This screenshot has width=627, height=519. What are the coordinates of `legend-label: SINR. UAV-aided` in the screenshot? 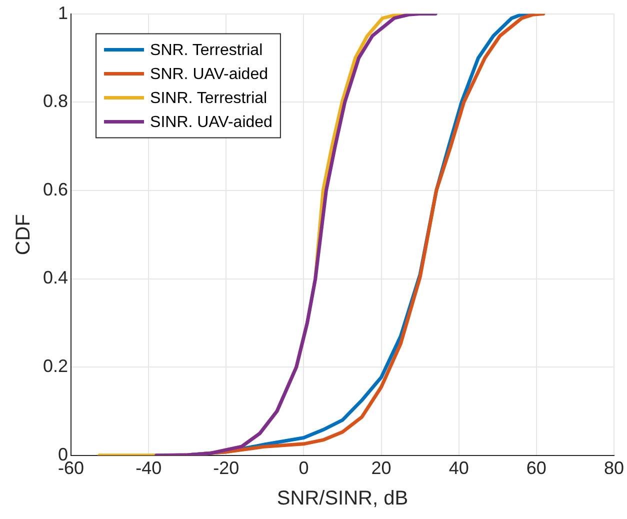 It's located at (211, 123).